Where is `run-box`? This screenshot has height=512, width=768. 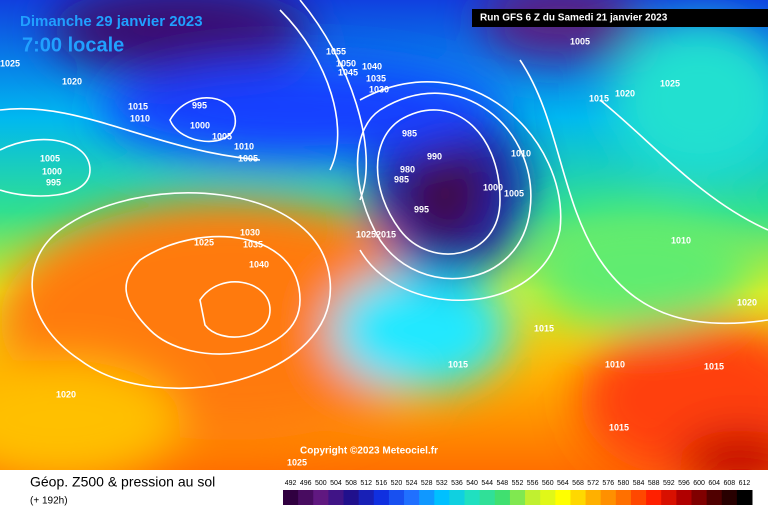
run-box is located at coordinates (620, 18).